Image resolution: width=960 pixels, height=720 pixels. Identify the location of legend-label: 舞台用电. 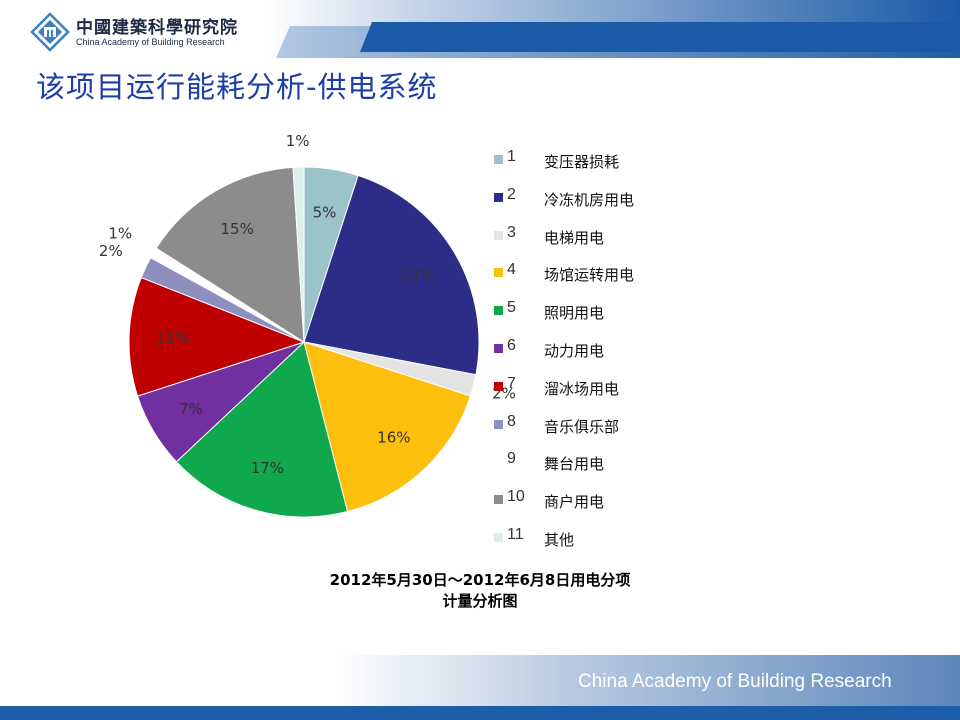
(574, 464).